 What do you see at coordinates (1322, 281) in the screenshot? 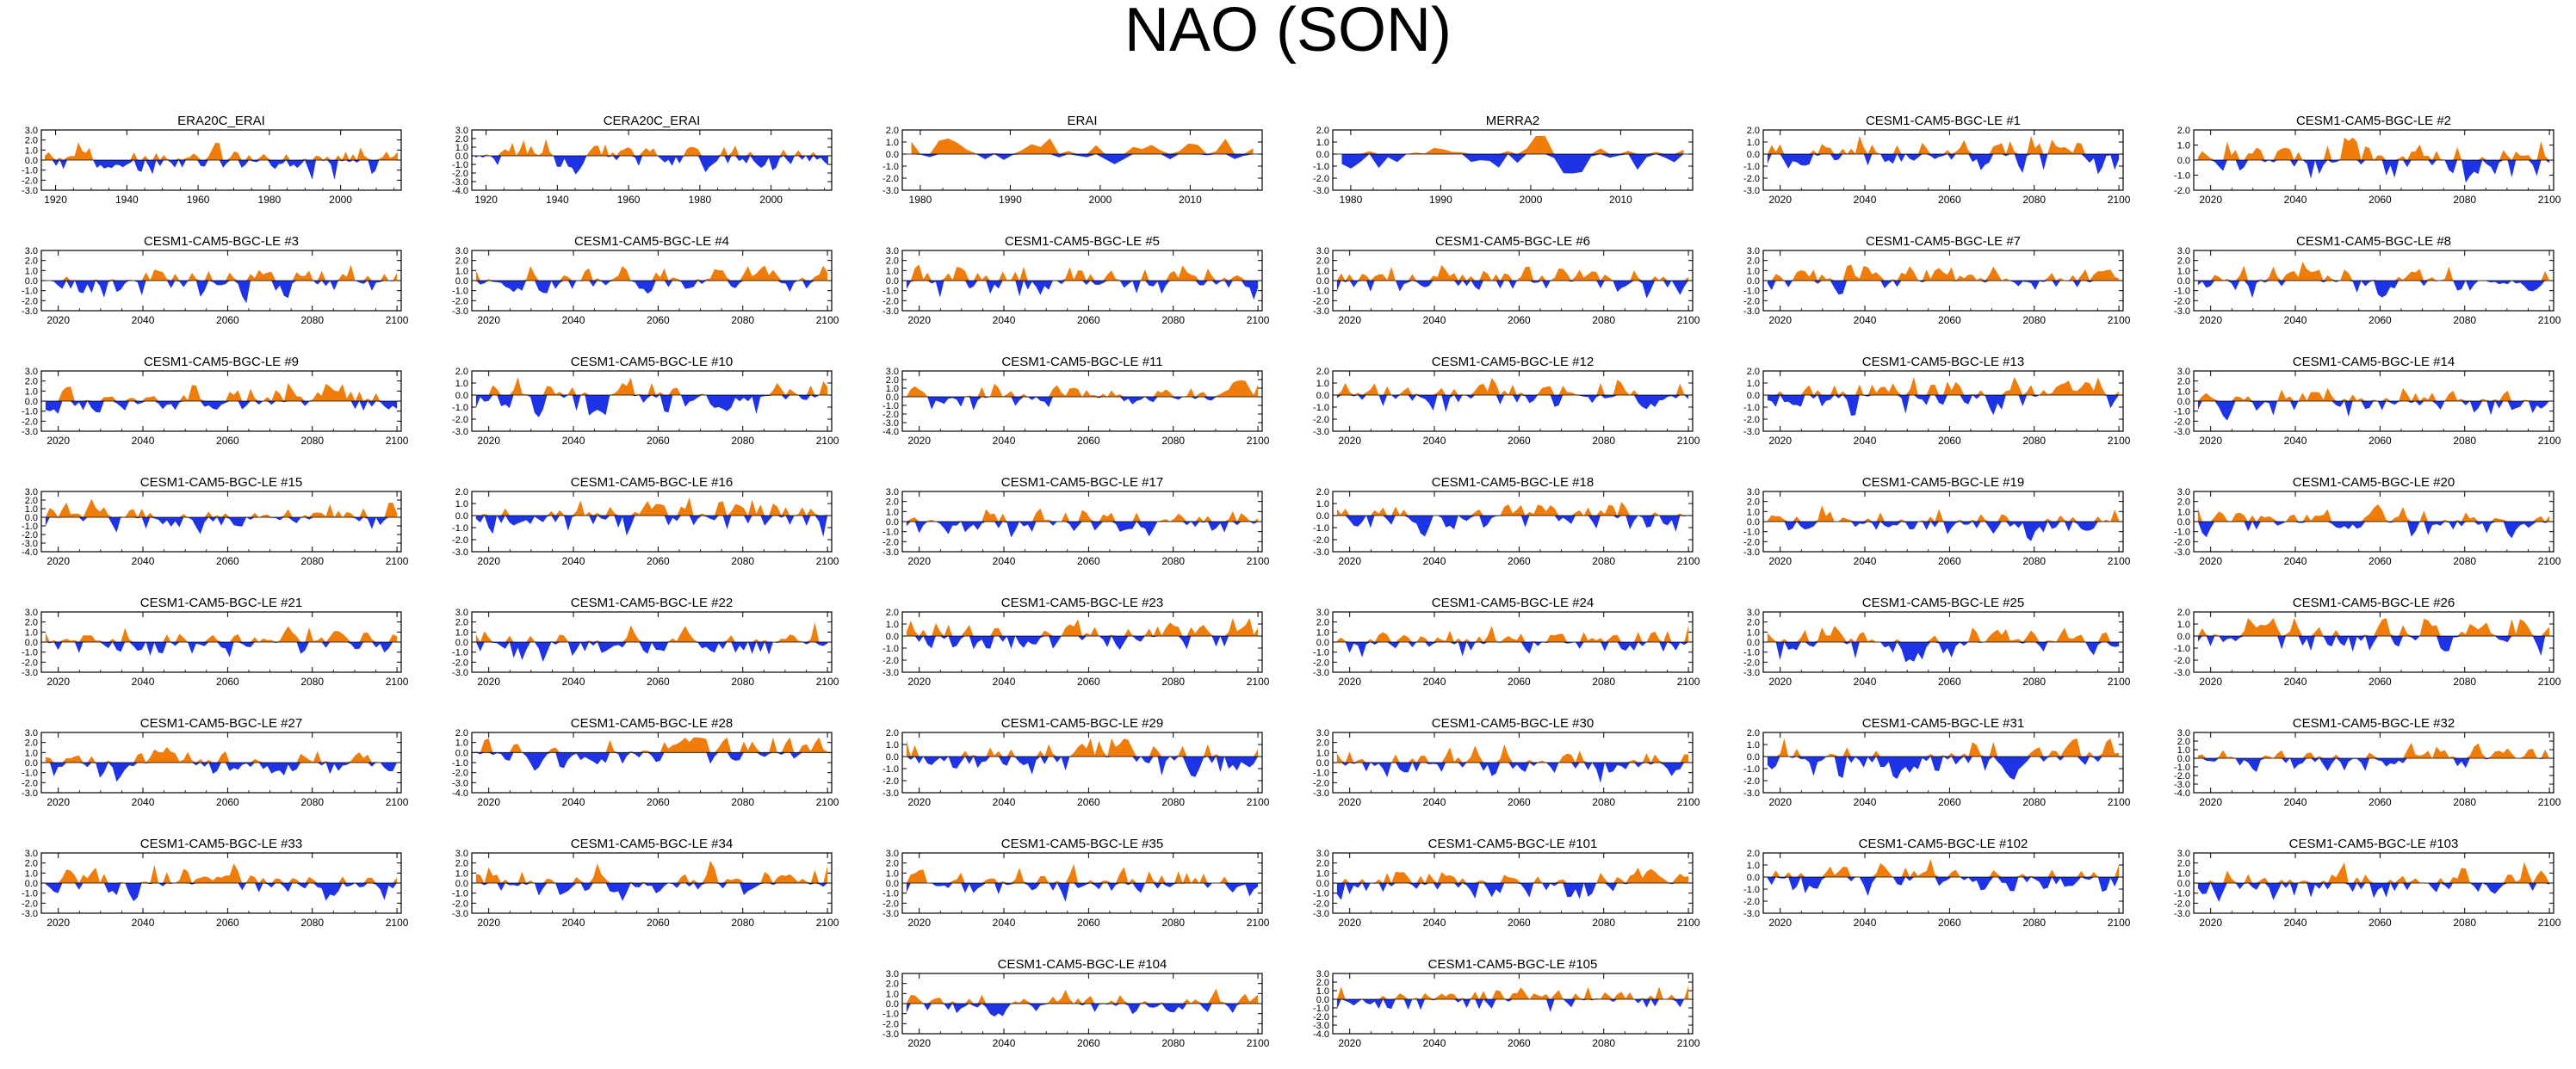
I see `y-tick-label: 0.0` at bounding box center [1322, 281].